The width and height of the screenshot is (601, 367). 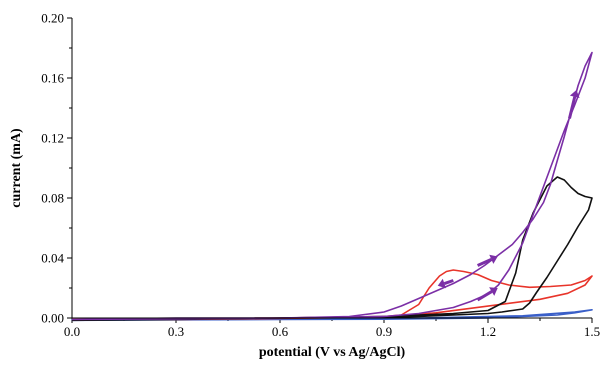 What do you see at coordinates (56, 168) in the screenshot?
I see `y-axis-ticks: 0.00 0.04 0.08 0.12 0.16 0.20` at bounding box center [56, 168].